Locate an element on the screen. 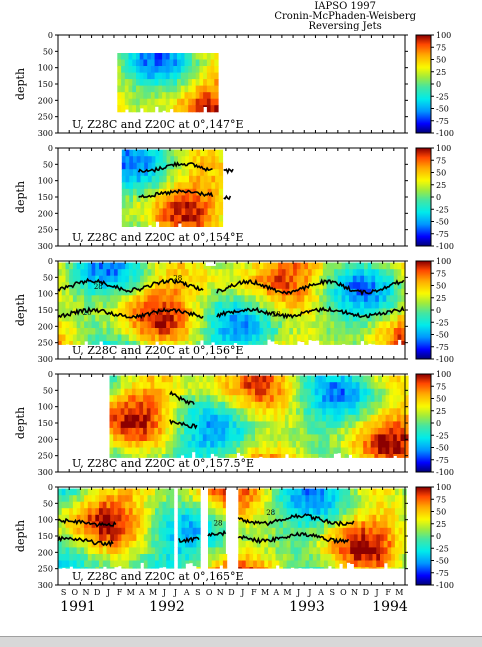  year-label: 1991 is located at coordinates (78, 607).